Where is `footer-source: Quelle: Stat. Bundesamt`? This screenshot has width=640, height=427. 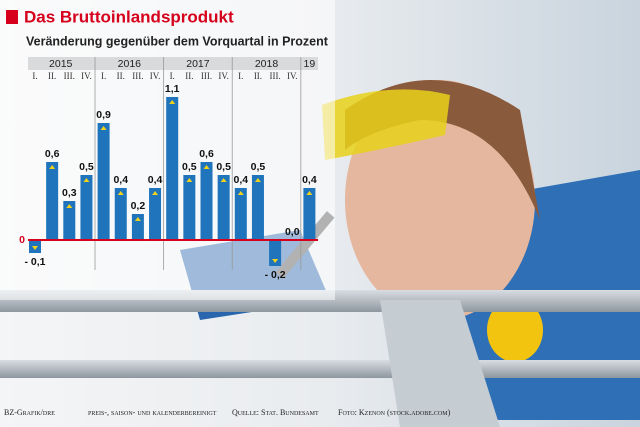 footer-source: Quelle: Stat. Bundesamt is located at coordinates (275, 412).